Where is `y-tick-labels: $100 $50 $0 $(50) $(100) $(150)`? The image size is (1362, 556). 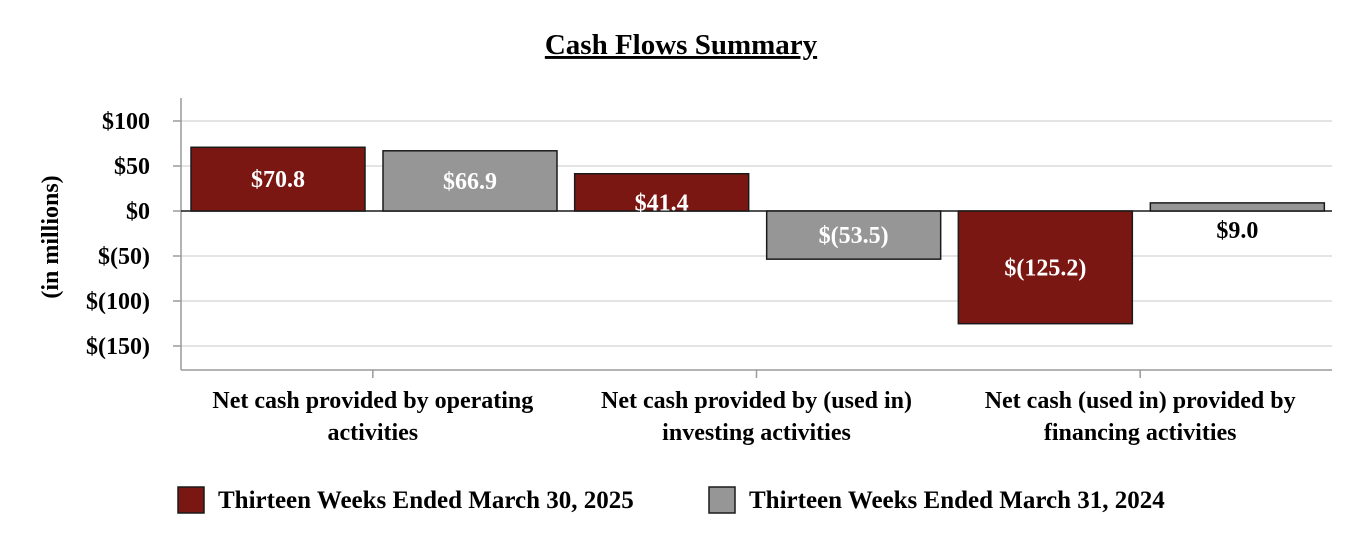 y-tick-labels: $100 $50 $0 $(50) $(100) $(150) is located at coordinates (118, 234).